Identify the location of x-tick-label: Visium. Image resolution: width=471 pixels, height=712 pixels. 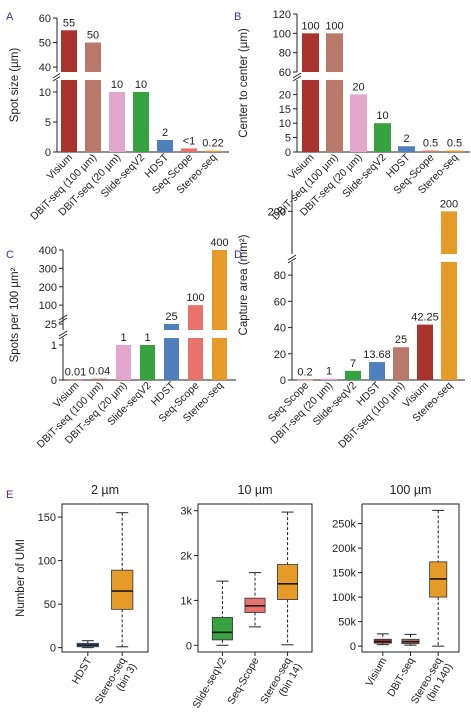
(376, 671).